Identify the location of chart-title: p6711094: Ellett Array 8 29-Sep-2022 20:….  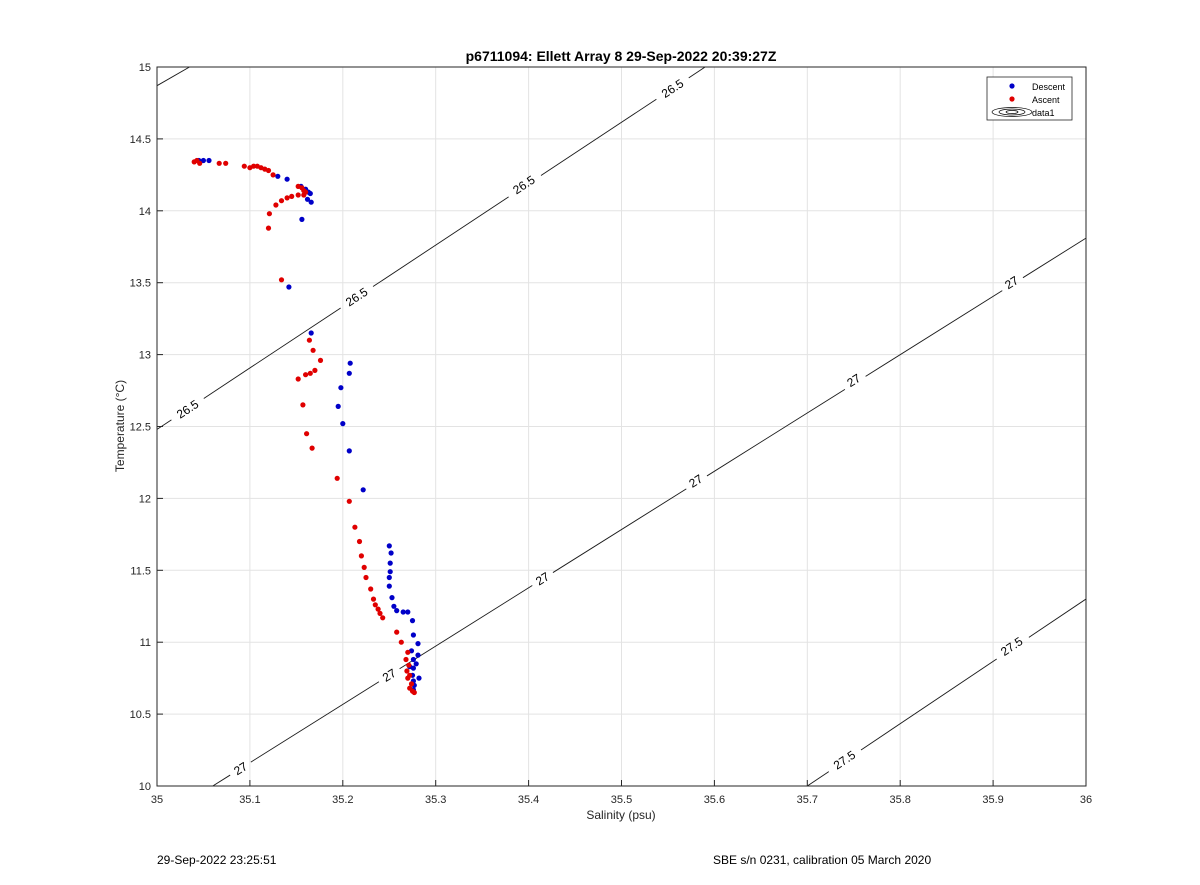
(621, 56).